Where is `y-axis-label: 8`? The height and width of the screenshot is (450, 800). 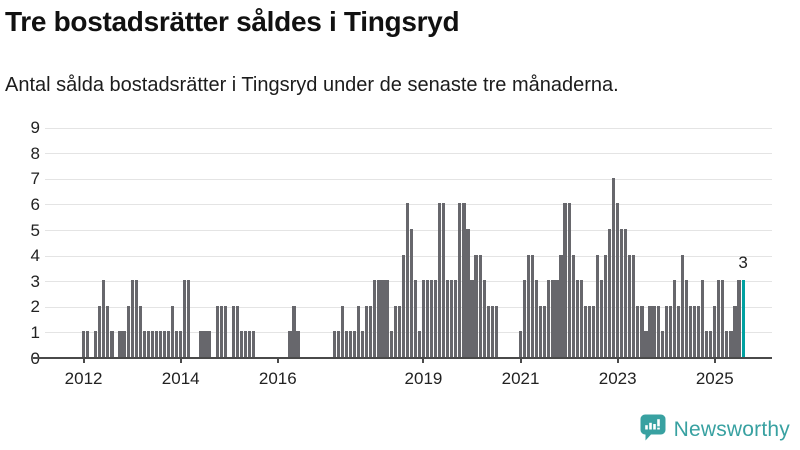
y-axis-label: 8 is located at coordinates (35, 153).